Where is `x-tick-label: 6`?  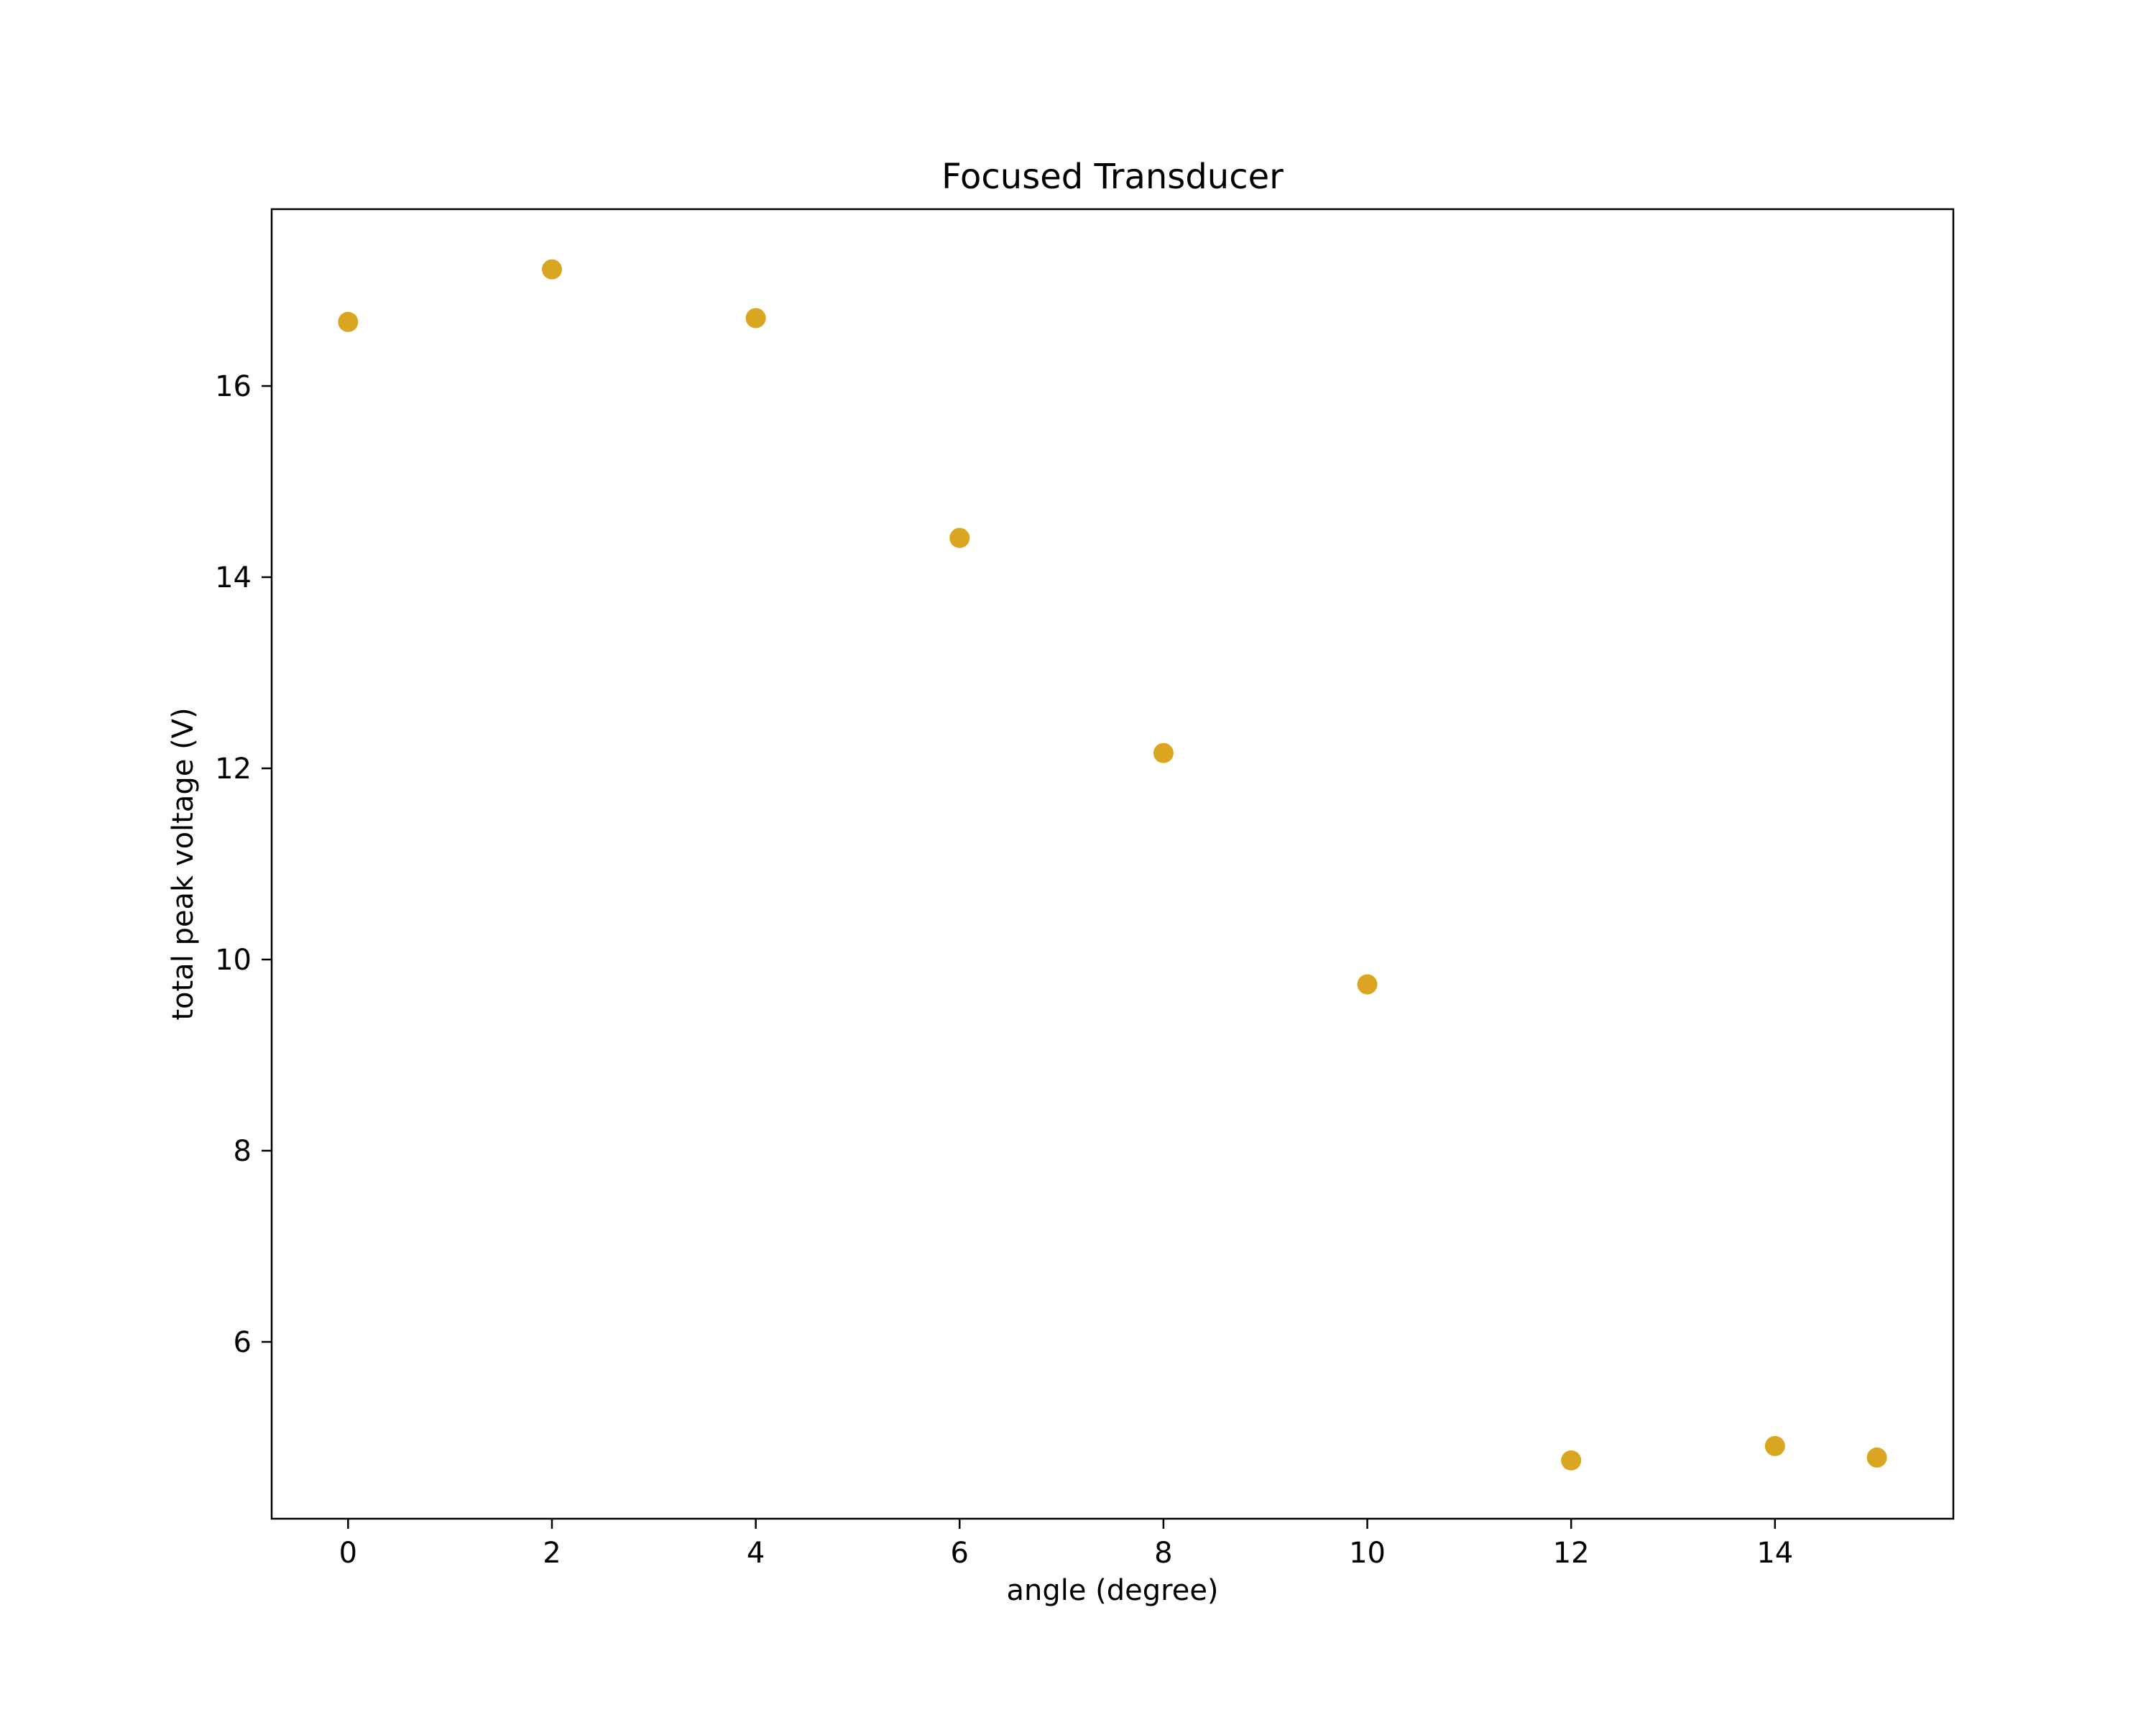 x-tick-label: 6 is located at coordinates (960, 1553).